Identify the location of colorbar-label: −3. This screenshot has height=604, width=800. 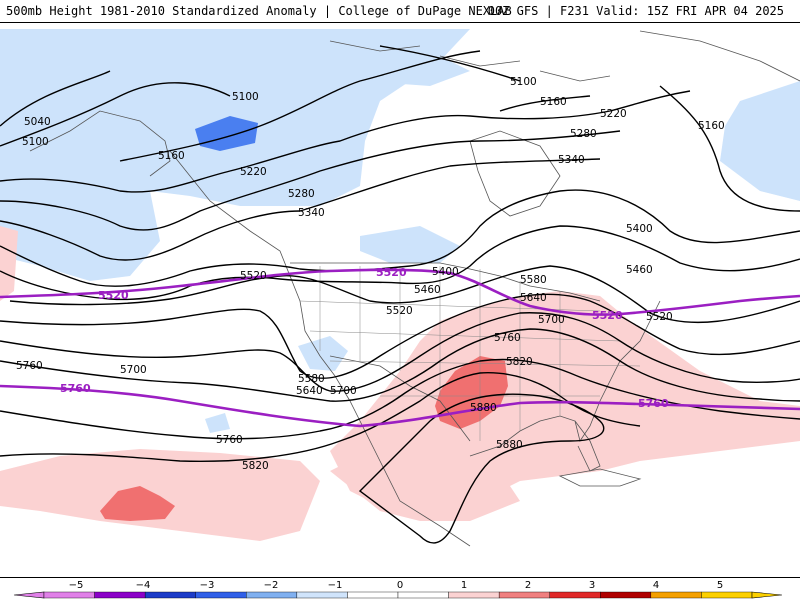
(207, 585).